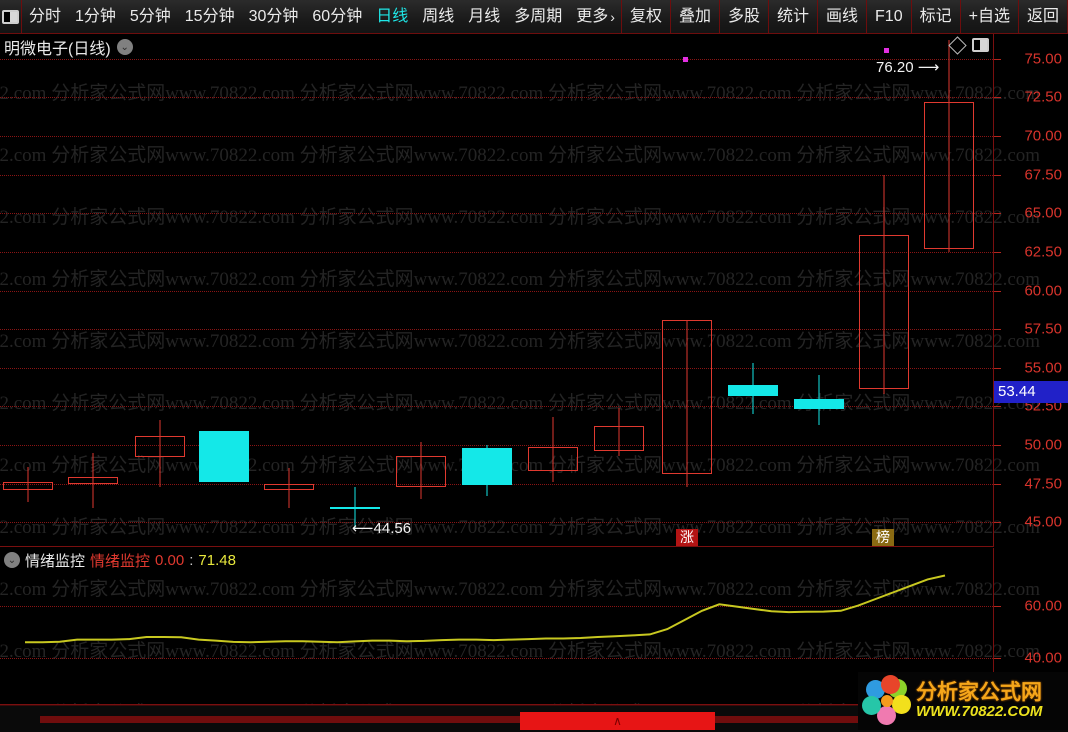 This screenshot has width=1068, height=732. Describe the element at coordinates (979, 712) in the screenshot. I see `brand-url: WWW.70822.COM` at that location.